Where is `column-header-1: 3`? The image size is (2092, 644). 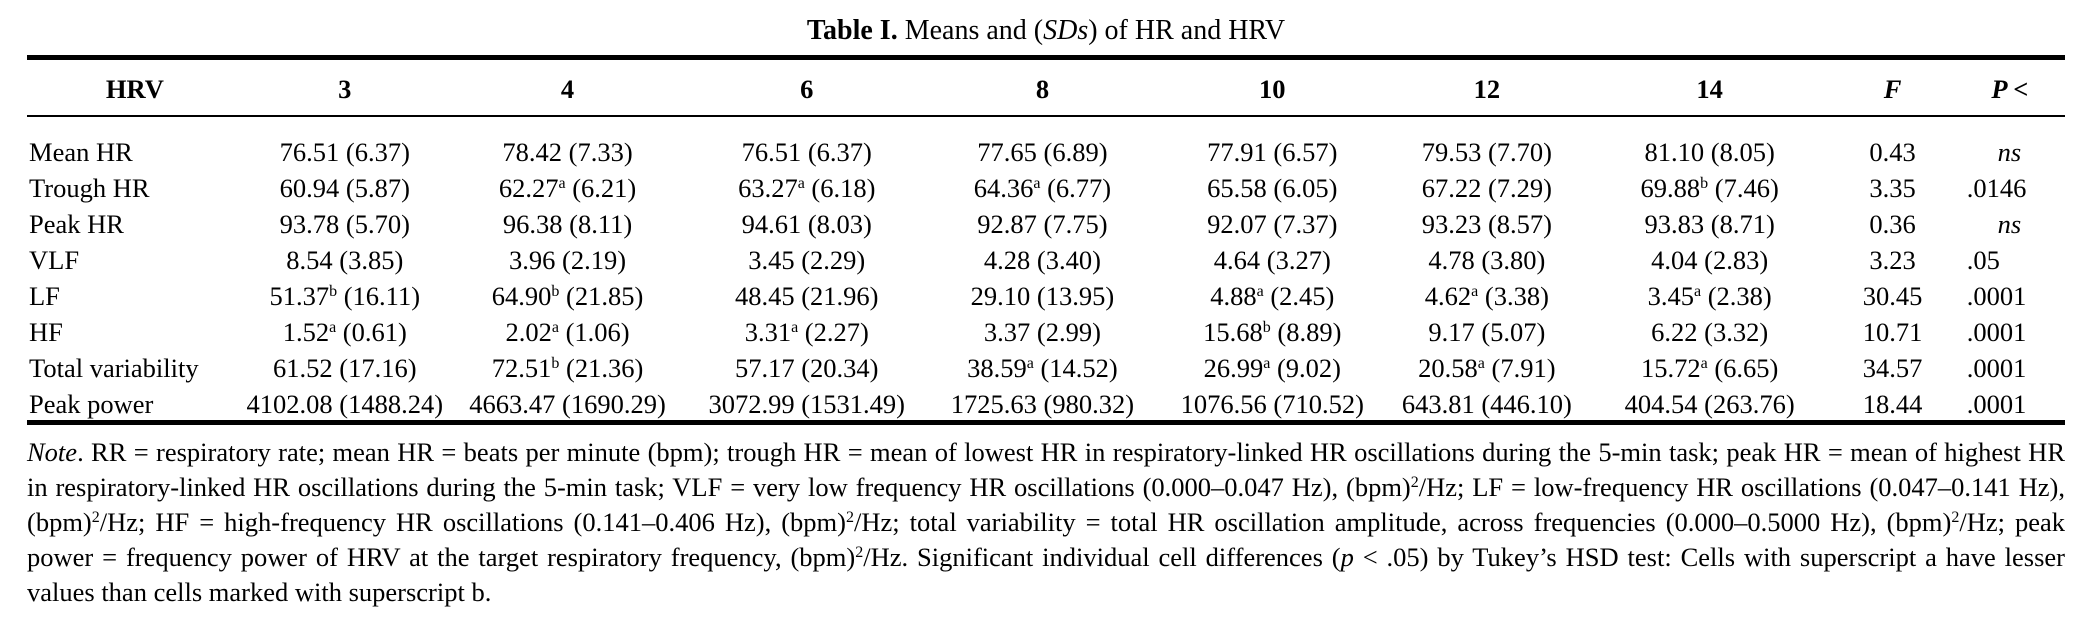
column-header-1: 3 is located at coordinates (345, 89).